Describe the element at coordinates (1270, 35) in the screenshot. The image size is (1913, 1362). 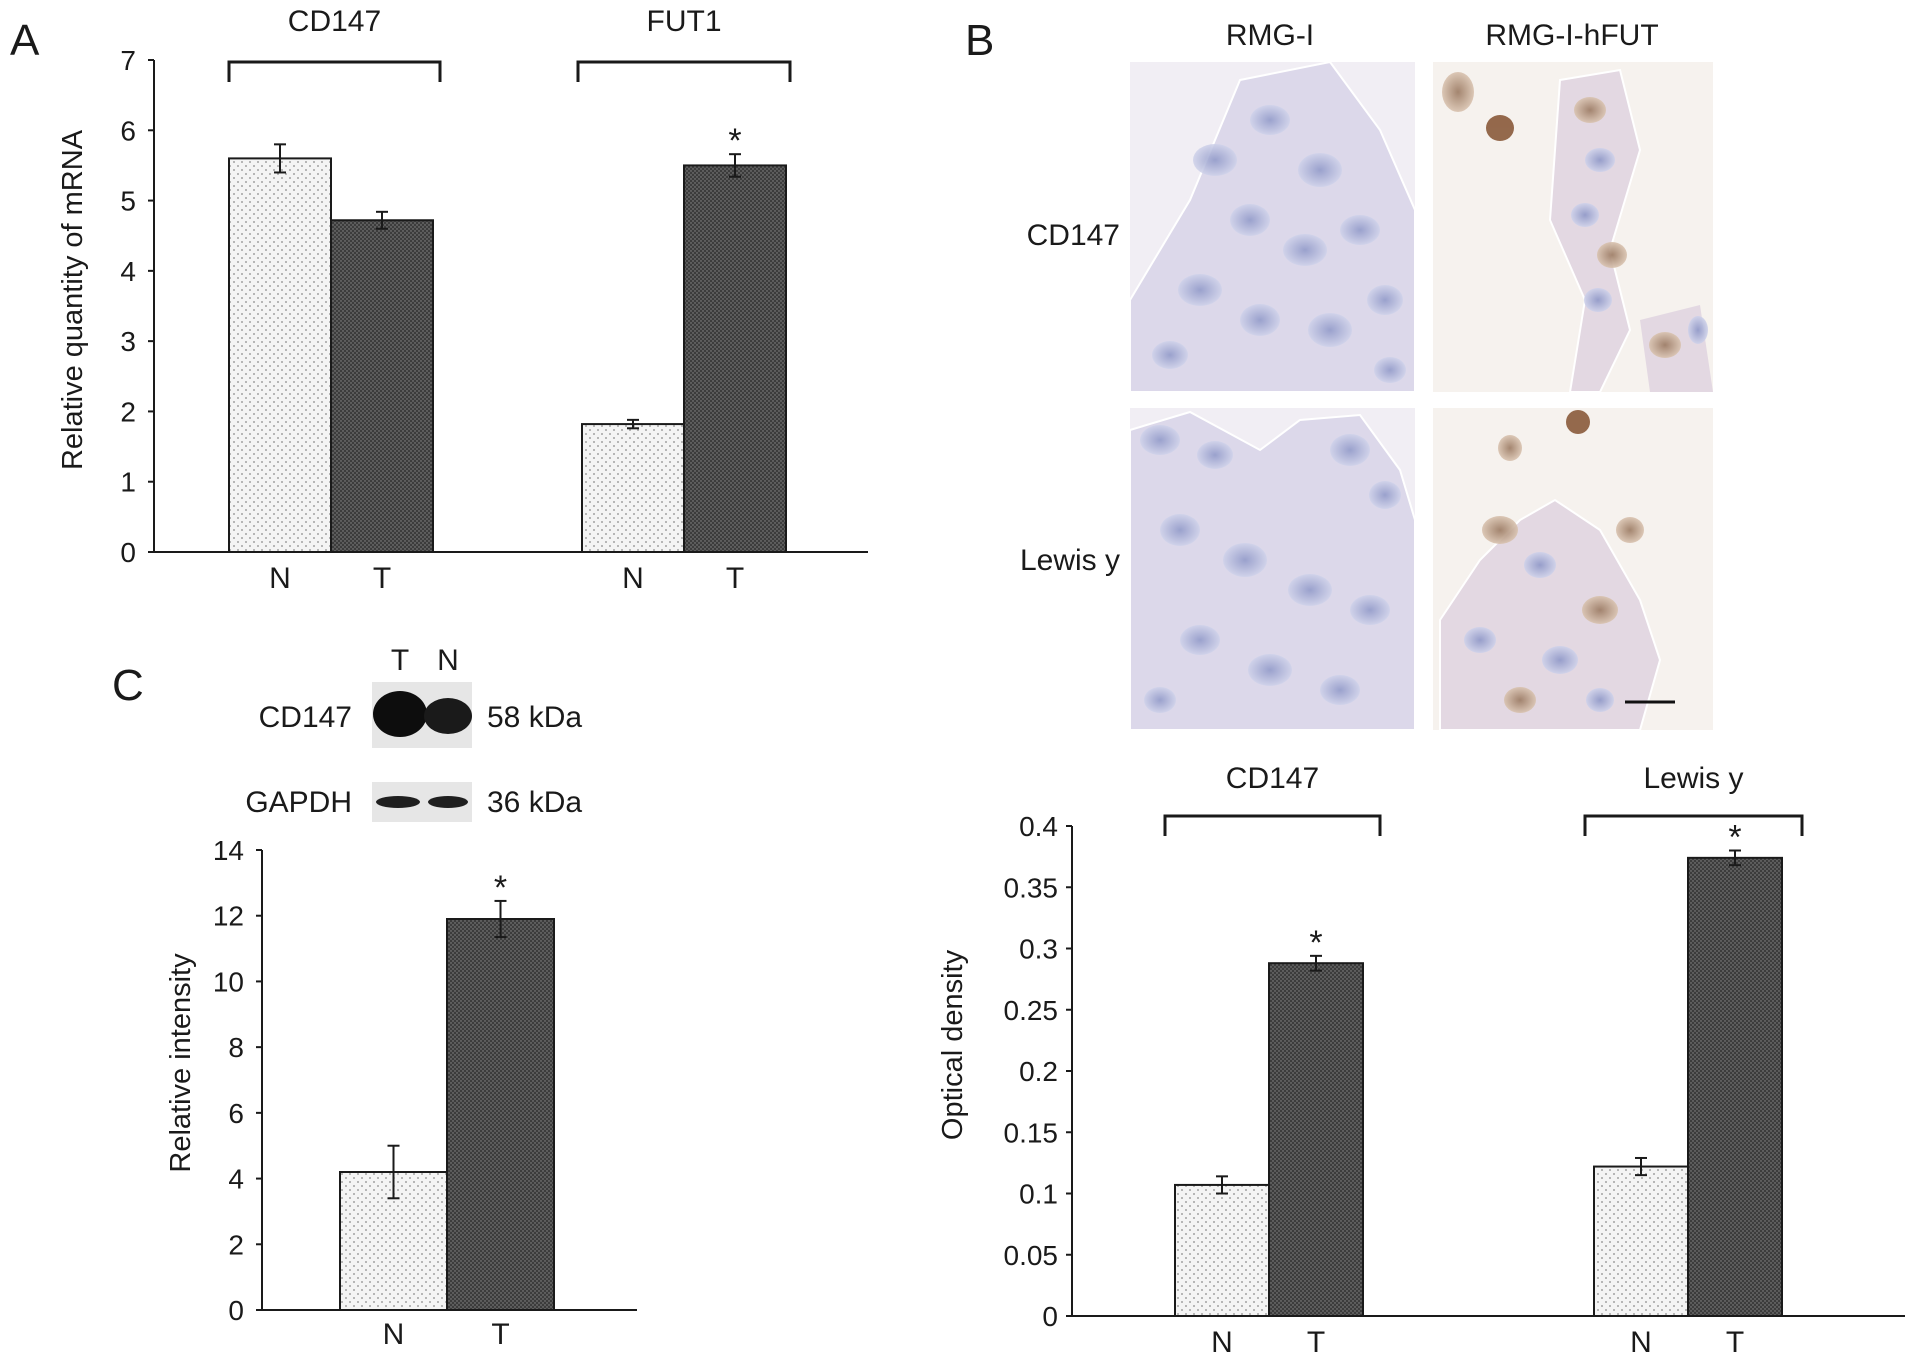
I see `micrograph-col-label-rmg-i: RMG-I` at that location.